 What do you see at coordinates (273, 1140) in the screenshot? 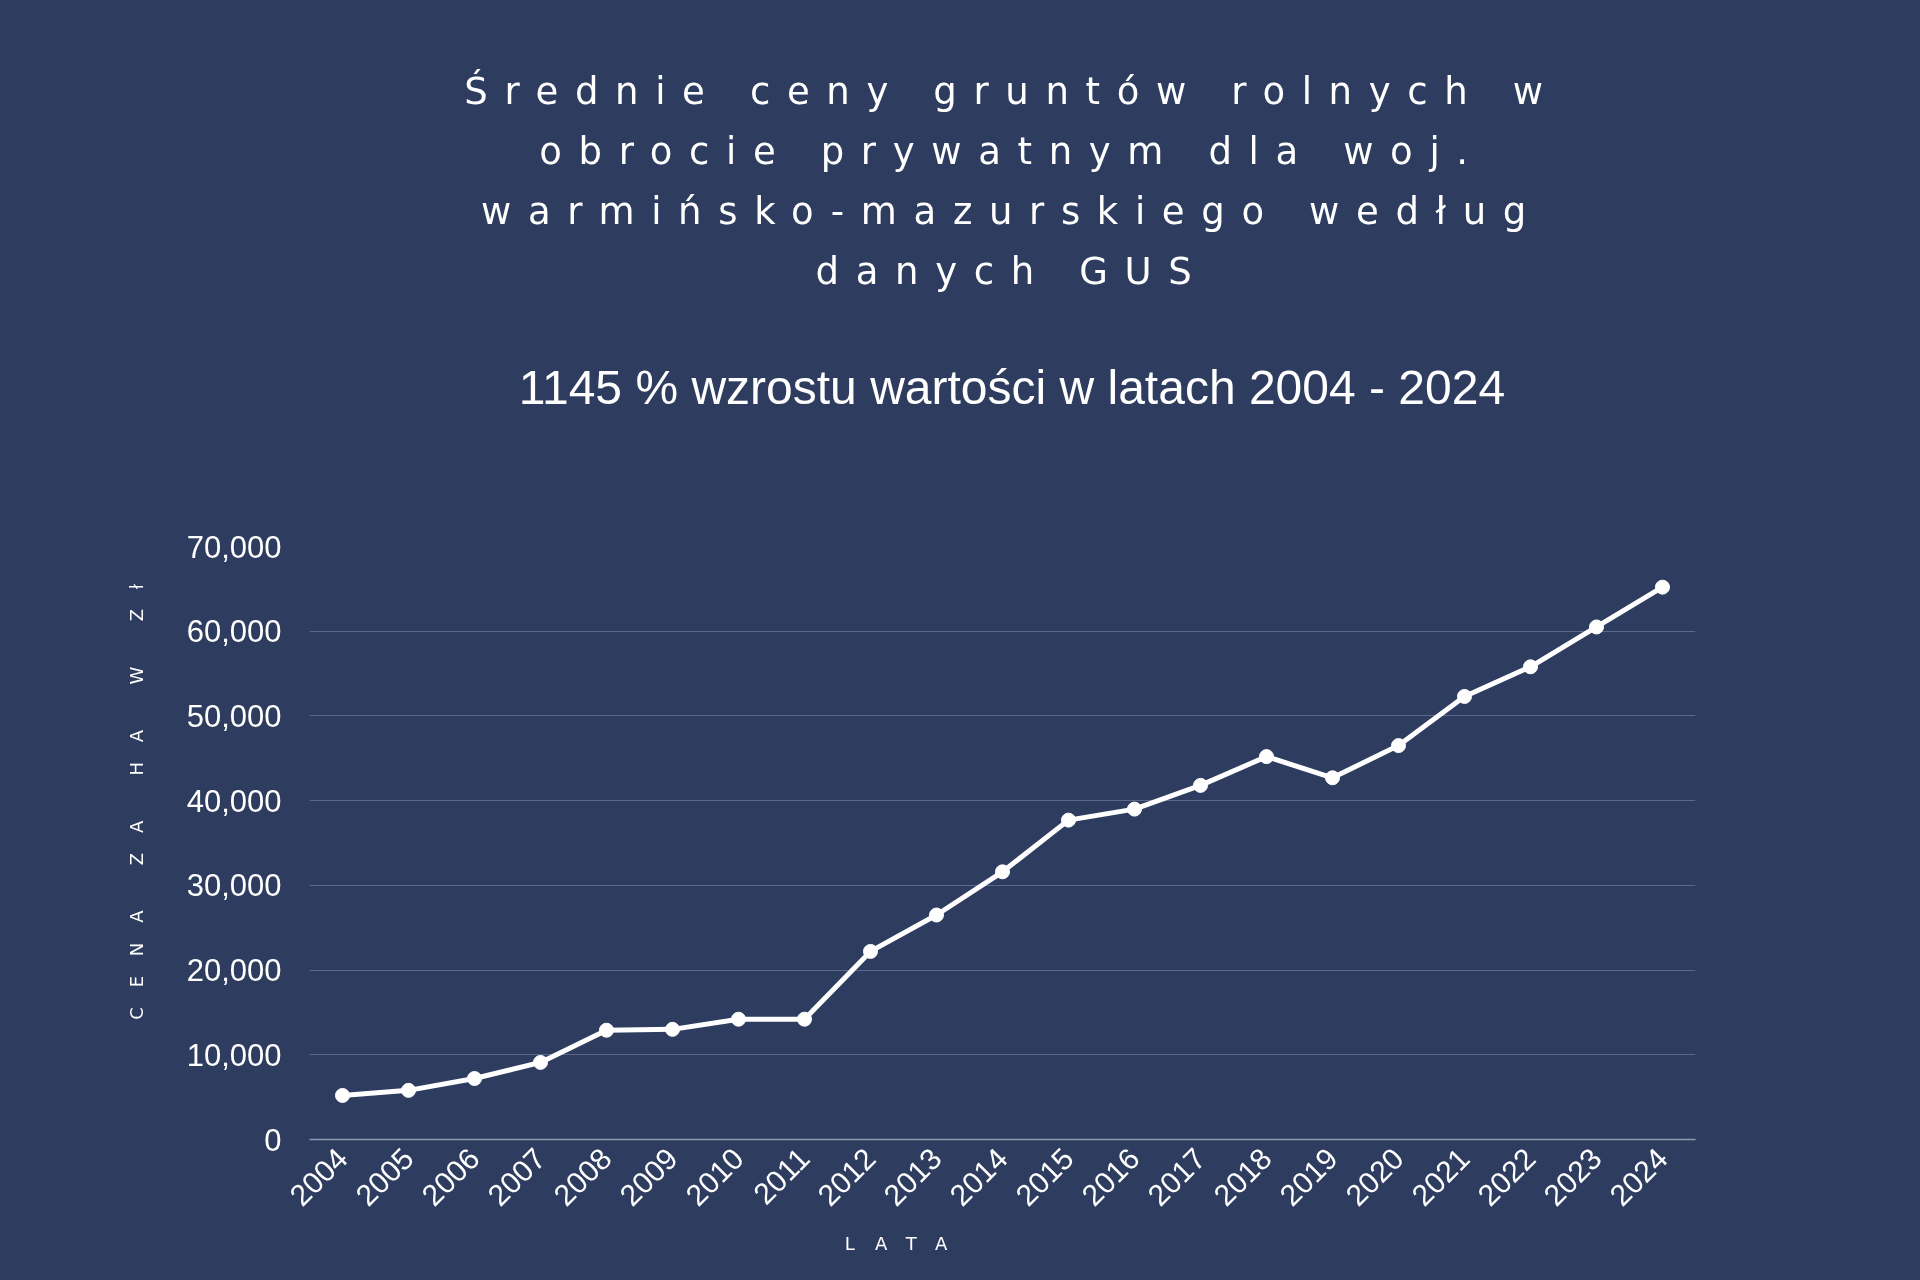
I see `y-tick-label: 0` at bounding box center [273, 1140].